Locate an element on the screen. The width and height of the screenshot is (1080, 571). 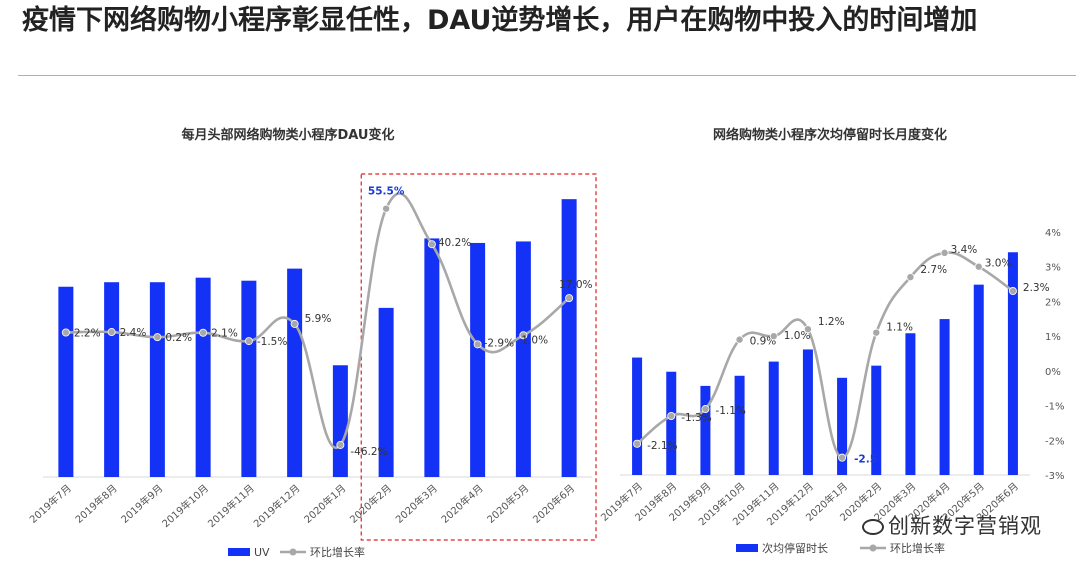
y-tick-label: 4% is located at coordinates (1053, 233).